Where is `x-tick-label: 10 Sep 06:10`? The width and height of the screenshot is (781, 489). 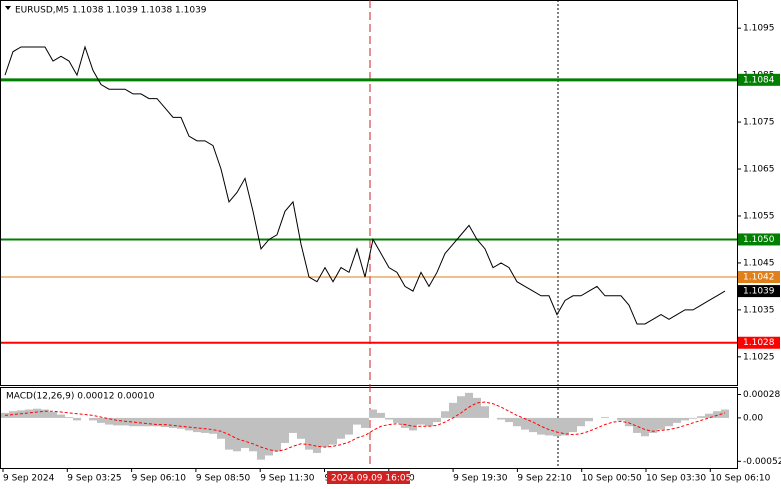
x-tick-label: 10 Sep 06:10 is located at coordinates (740, 479).